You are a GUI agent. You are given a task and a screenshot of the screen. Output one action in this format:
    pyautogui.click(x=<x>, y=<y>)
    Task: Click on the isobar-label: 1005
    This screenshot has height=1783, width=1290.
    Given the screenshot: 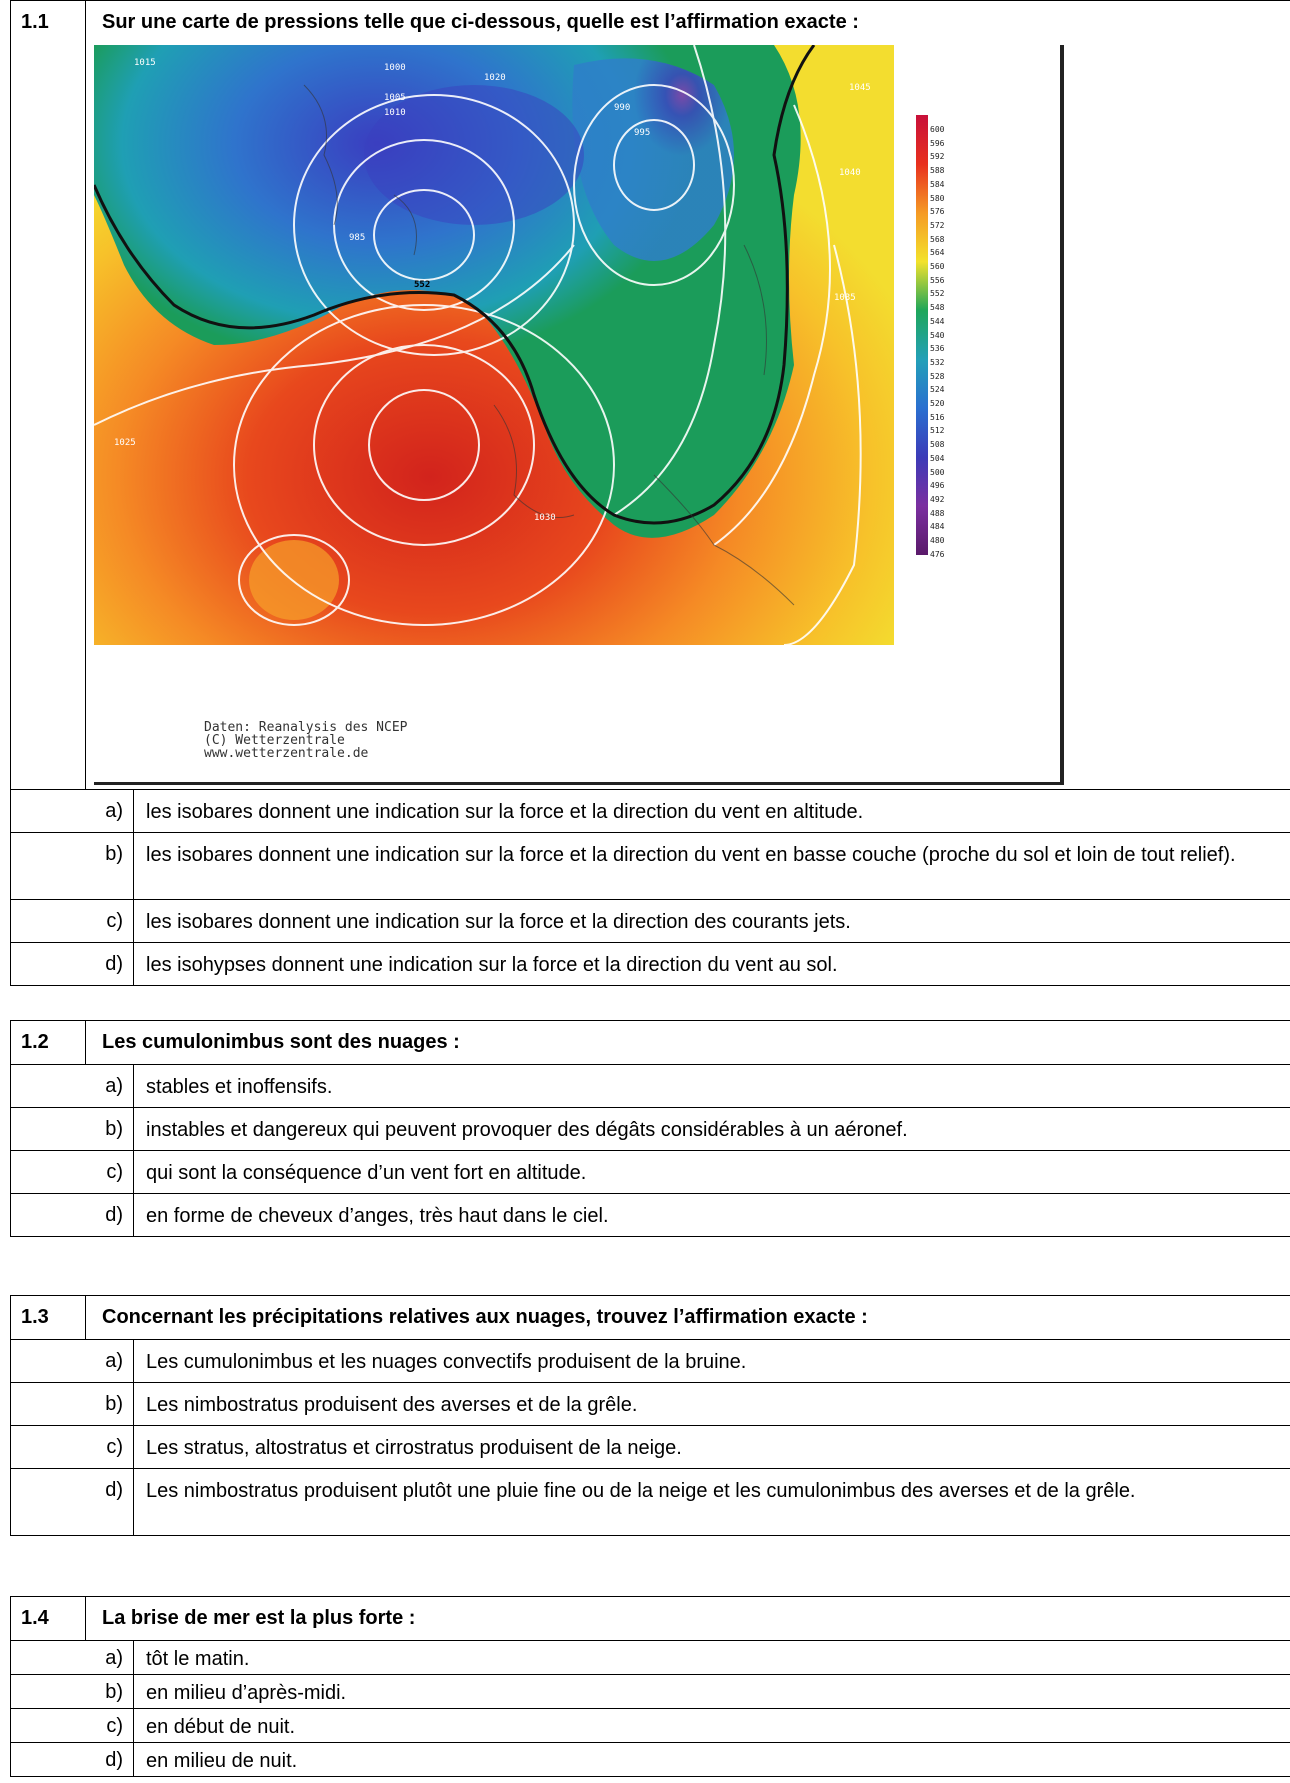 What is the action you would take?
    pyautogui.click(x=395, y=98)
    